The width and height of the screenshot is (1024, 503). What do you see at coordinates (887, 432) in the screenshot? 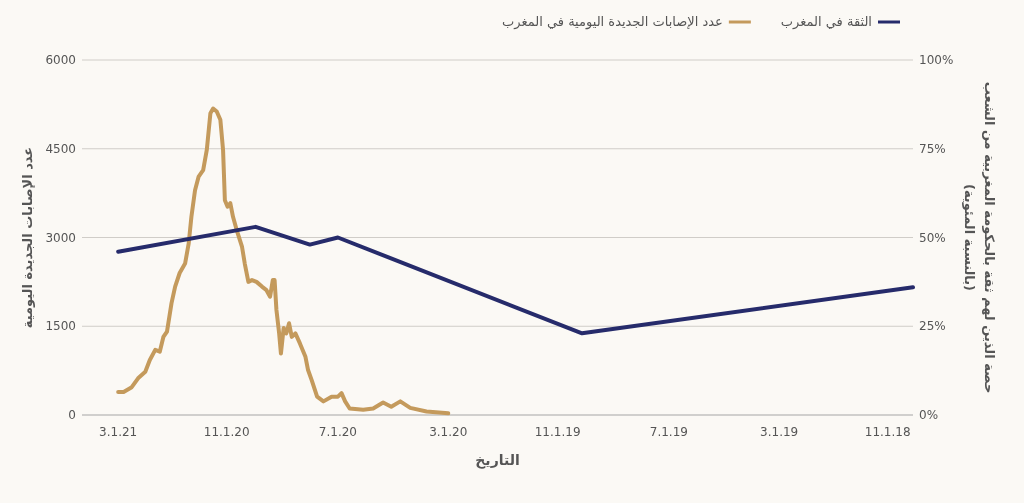
I see `x-tick-label: 11.1.18` at bounding box center [887, 432].